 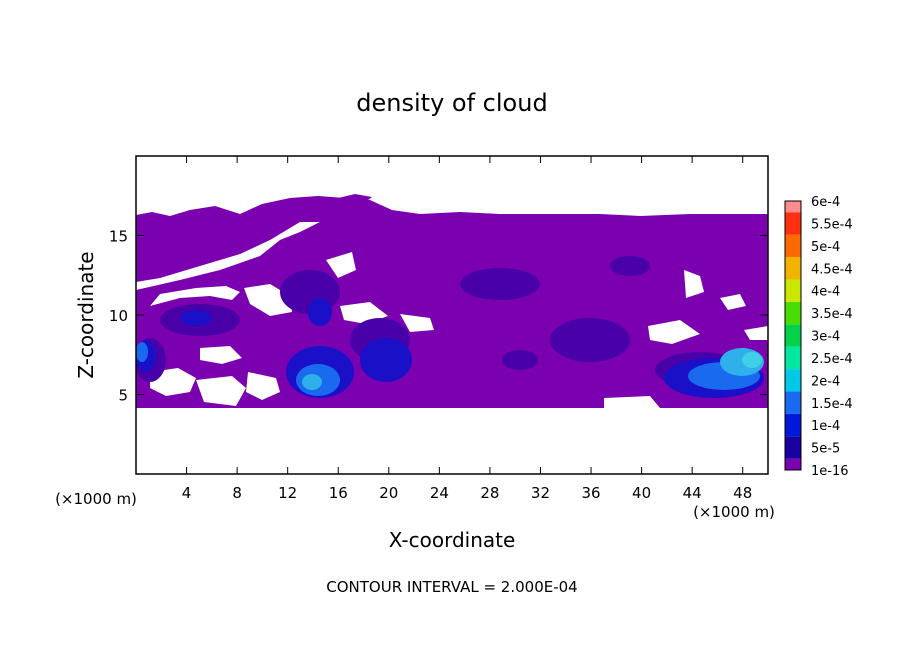 I want to click on colorbar-label: 5e-4, so click(x=825, y=247).